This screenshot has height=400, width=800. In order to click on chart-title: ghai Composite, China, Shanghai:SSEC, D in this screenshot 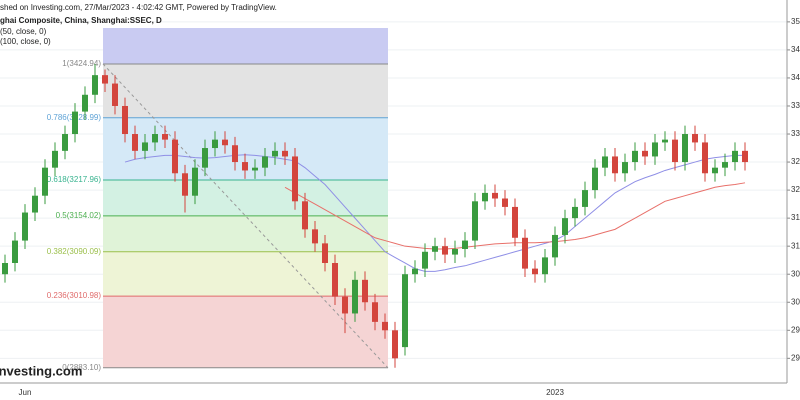, I will do `click(81, 20)`.